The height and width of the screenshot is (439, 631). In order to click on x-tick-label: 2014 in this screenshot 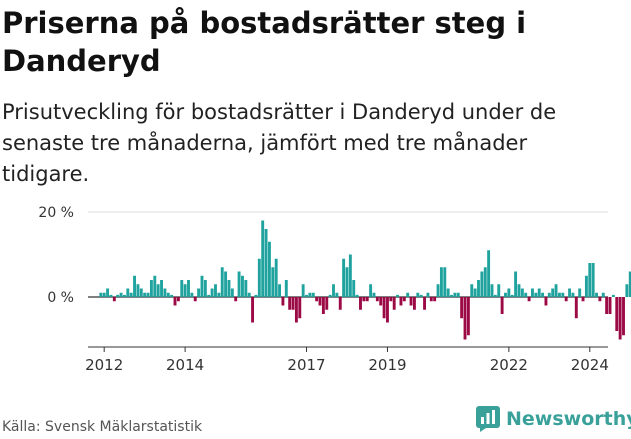, I will do `click(185, 365)`.